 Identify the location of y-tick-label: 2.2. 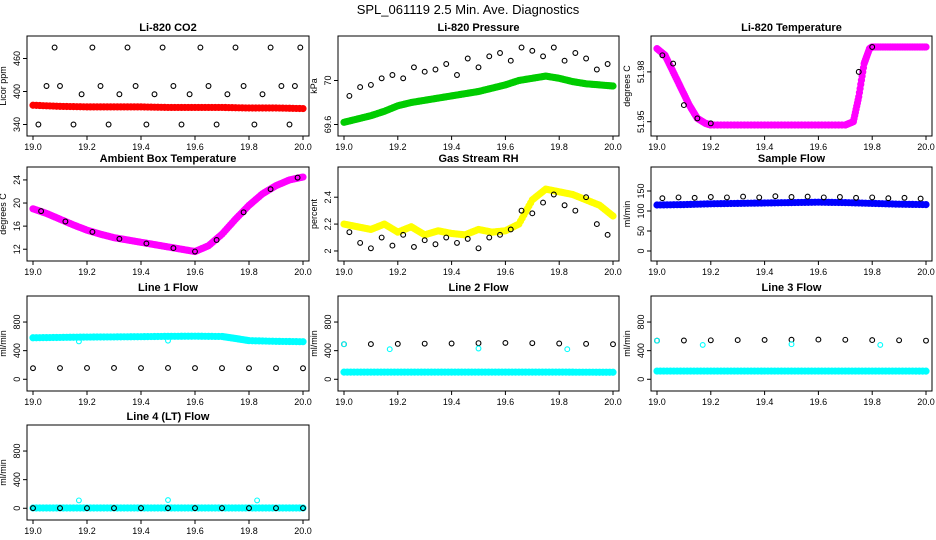
(328, 224).